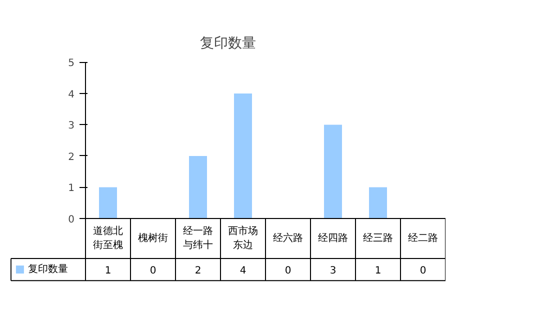  What do you see at coordinates (378, 238) in the screenshot?
I see `x-tick-label: 经三路` at bounding box center [378, 238].